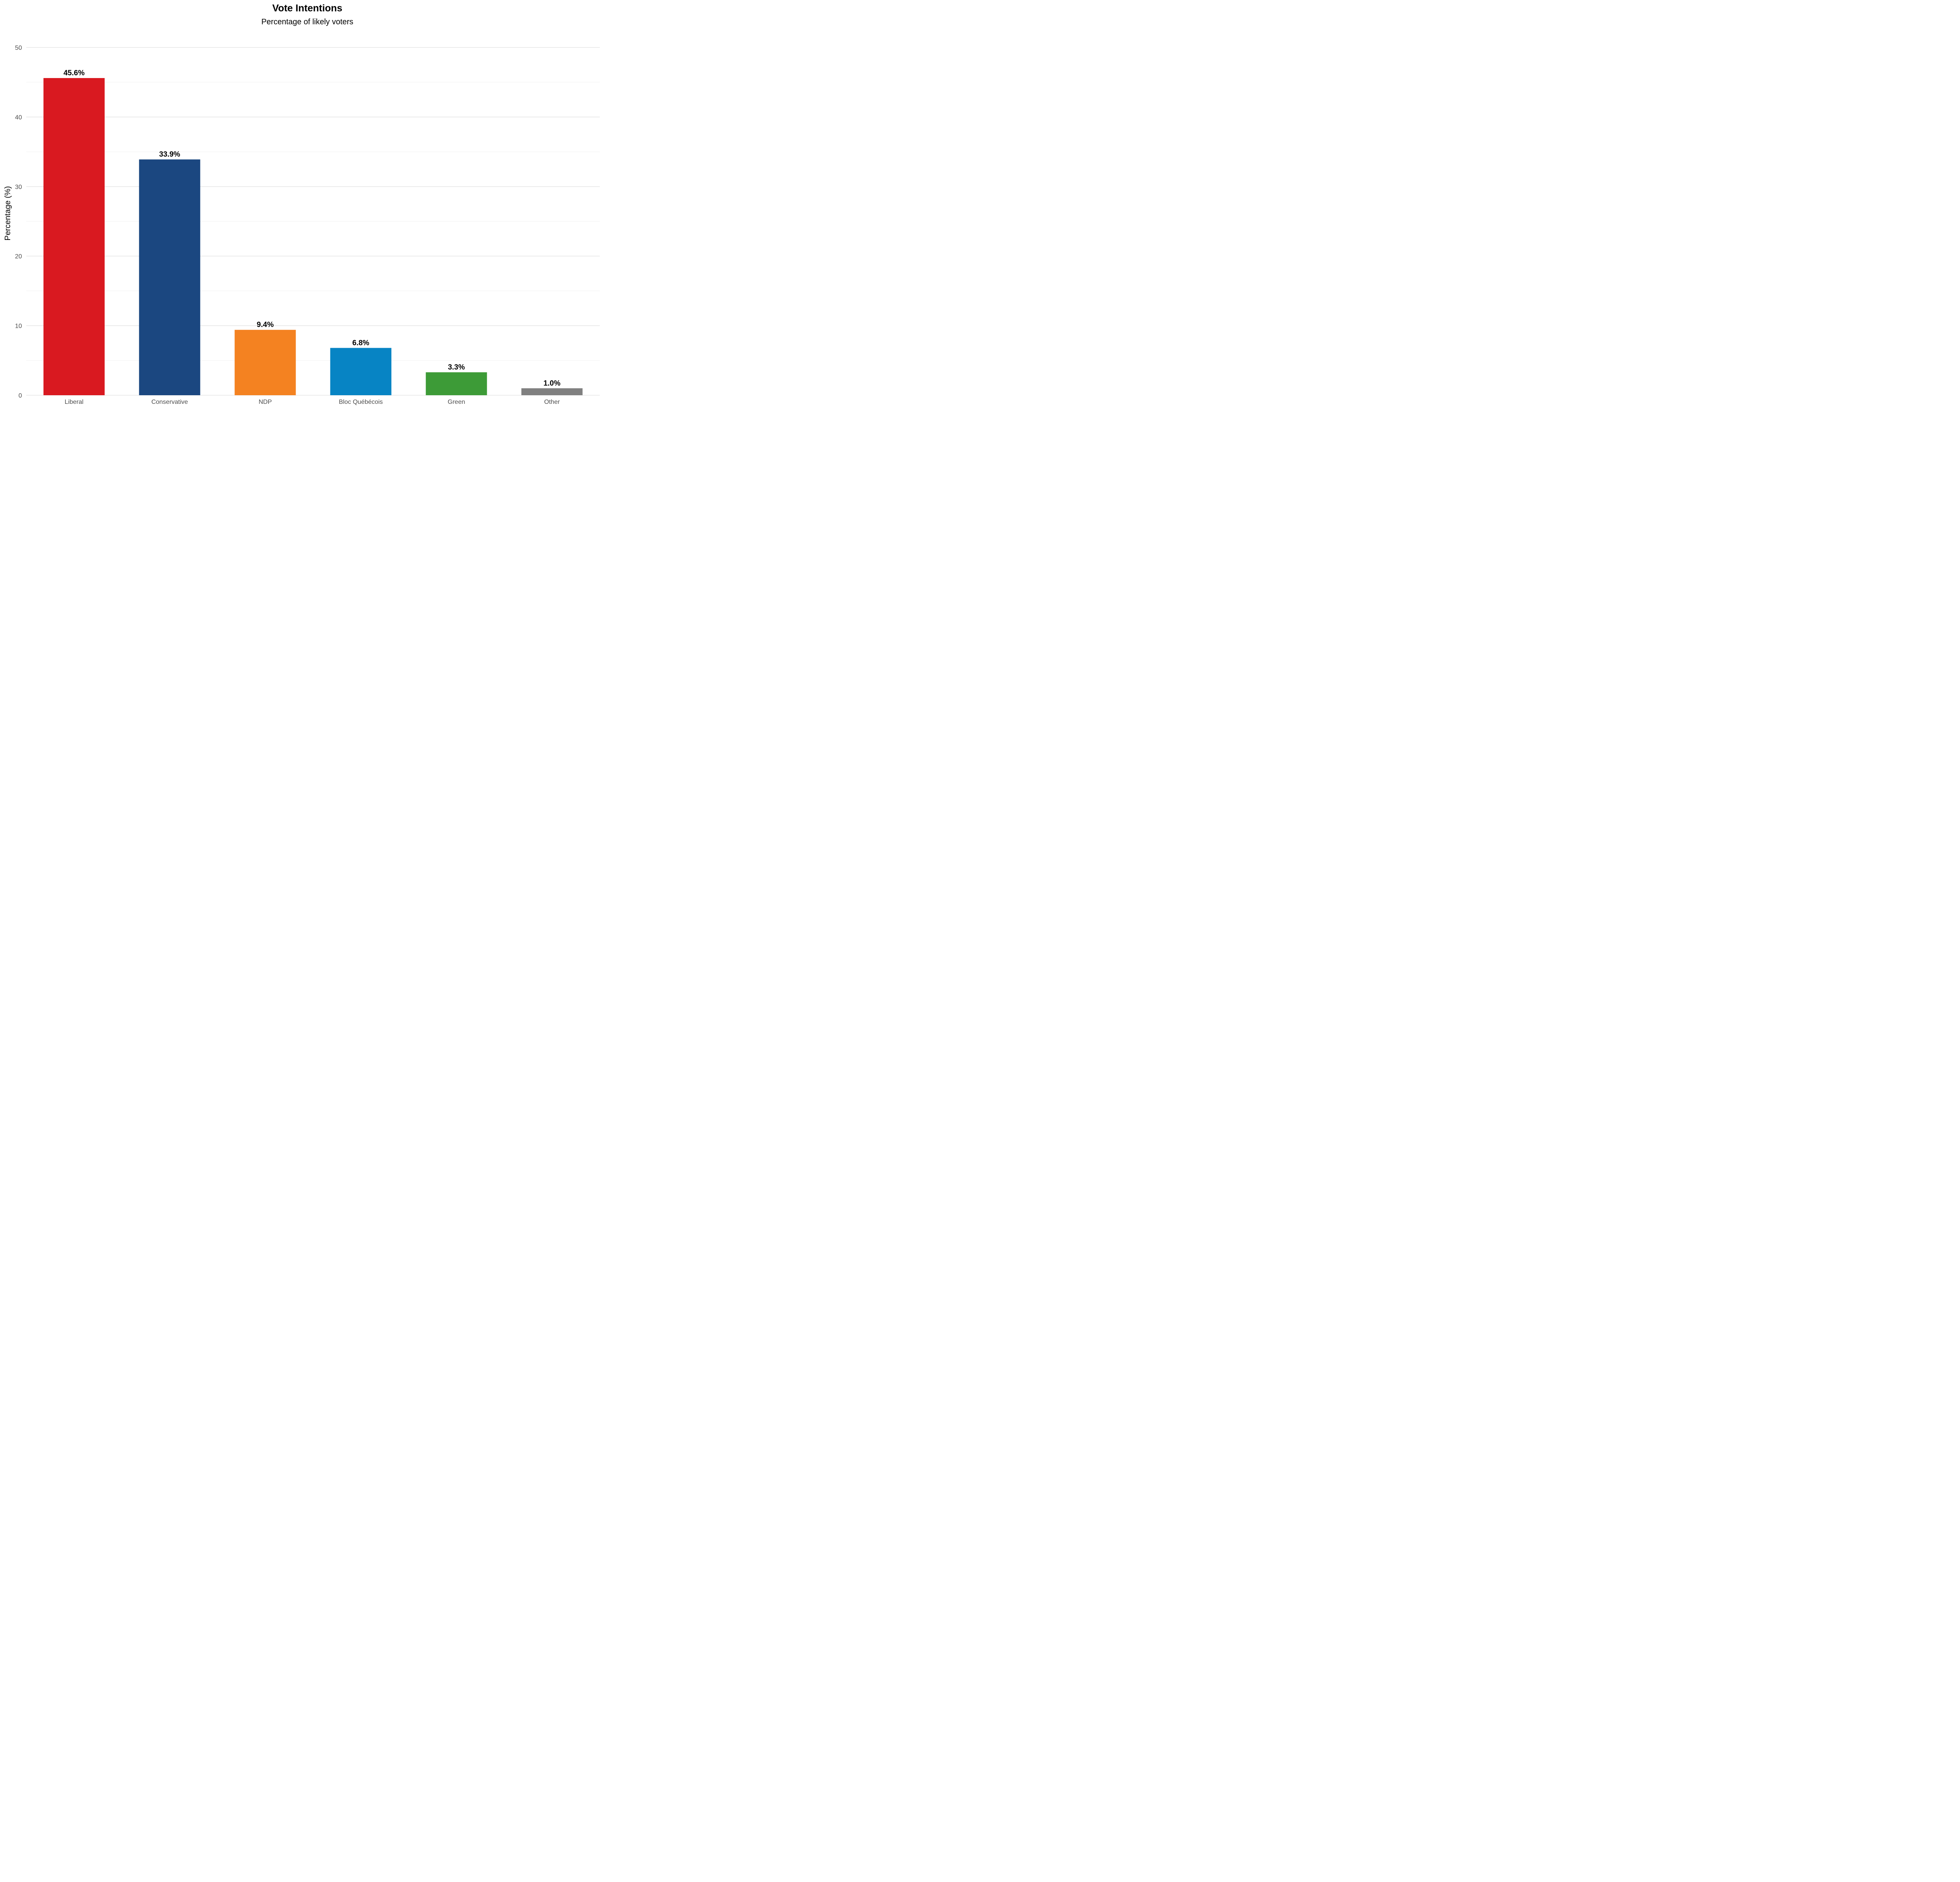 This screenshot has width=1960, height=1882. What do you see at coordinates (169, 277) in the screenshot?
I see `bar-conservative` at bounding box center [169, 277].